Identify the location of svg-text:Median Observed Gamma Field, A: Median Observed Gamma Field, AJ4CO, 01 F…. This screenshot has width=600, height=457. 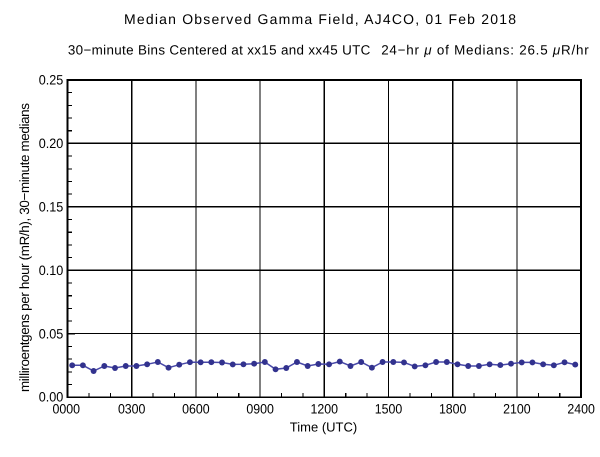
(320, 19).